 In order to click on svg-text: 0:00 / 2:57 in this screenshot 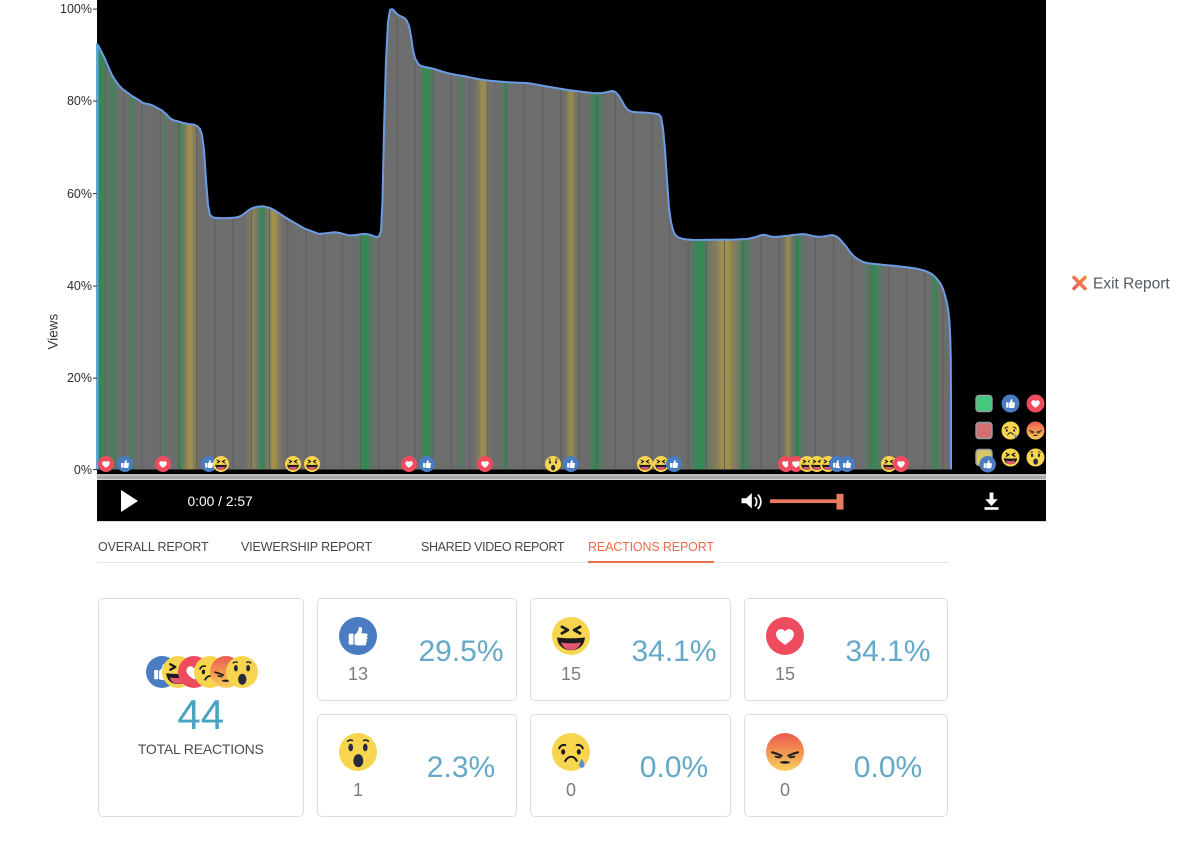, I will do `click(220, 501)`.